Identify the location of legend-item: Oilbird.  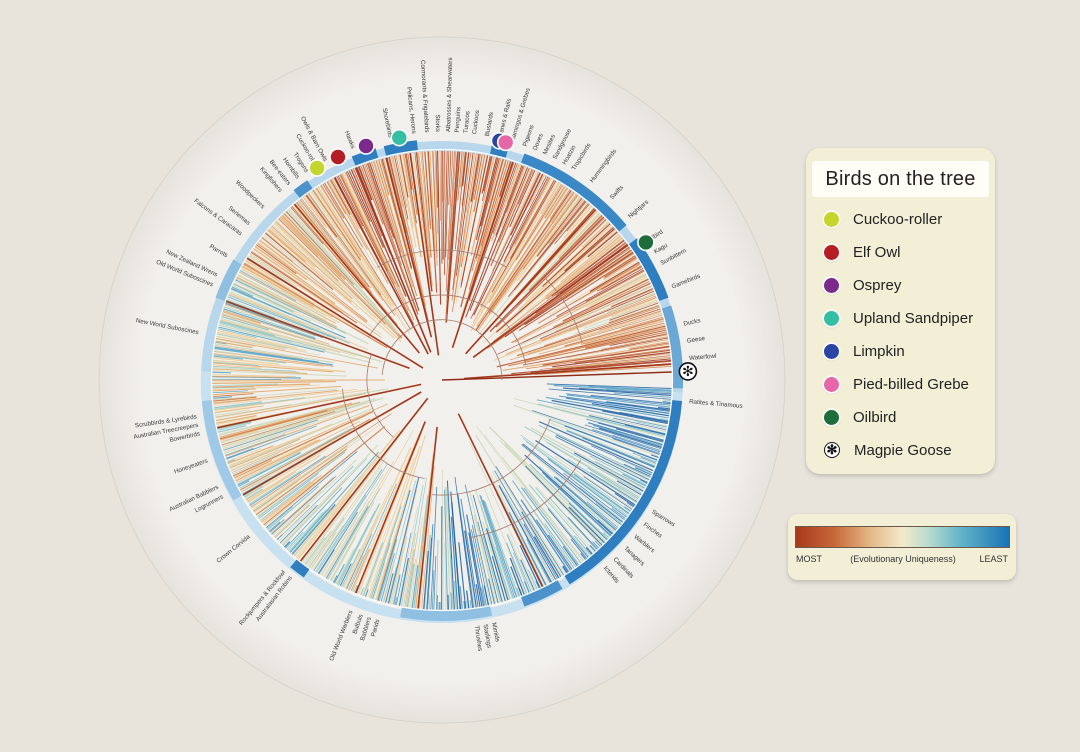
(906, 417).